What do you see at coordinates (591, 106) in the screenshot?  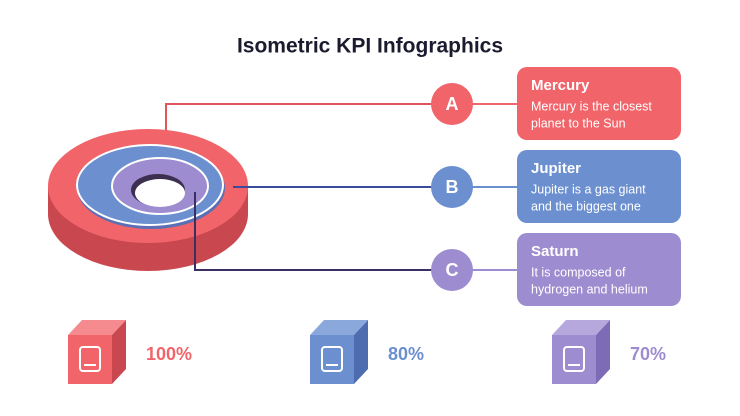 I see `card-text: Mercury is the closest` at bounding box center [591, 106].